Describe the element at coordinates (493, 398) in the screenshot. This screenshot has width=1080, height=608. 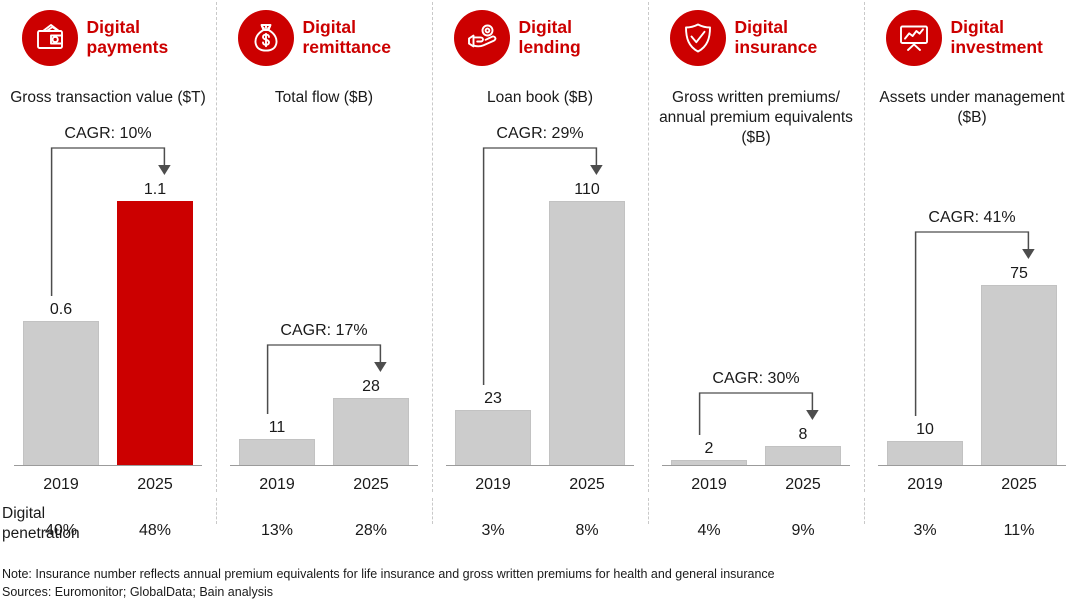
I see `bar-value-label: 23` at that location.